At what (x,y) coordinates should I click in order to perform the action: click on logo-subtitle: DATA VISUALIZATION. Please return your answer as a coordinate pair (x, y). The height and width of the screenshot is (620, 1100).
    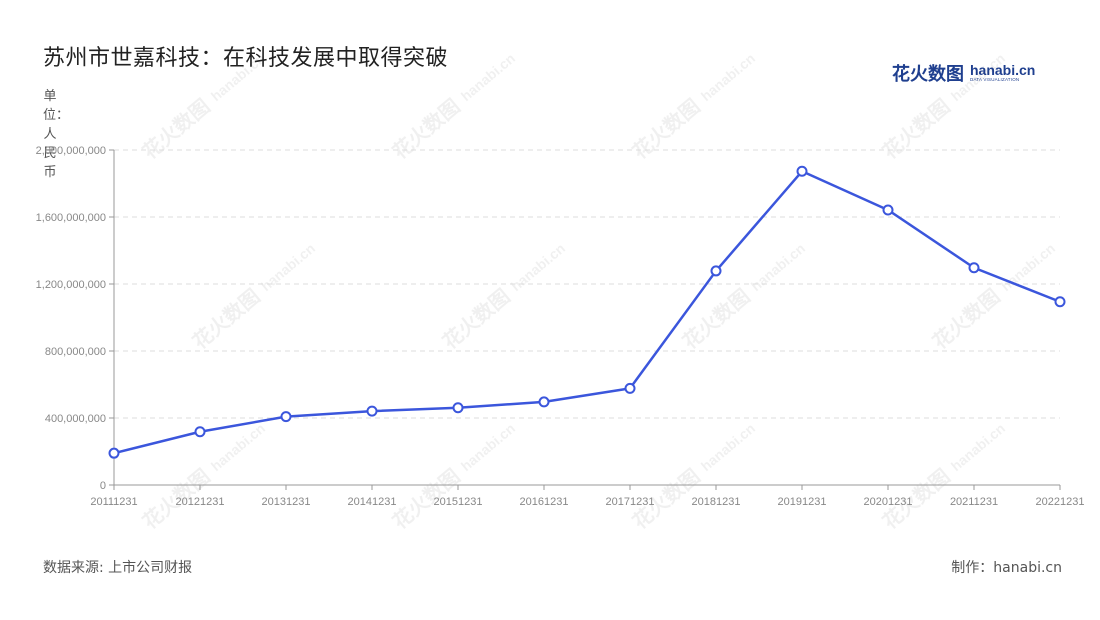
    Looking at the image, I should click on (995, 80).